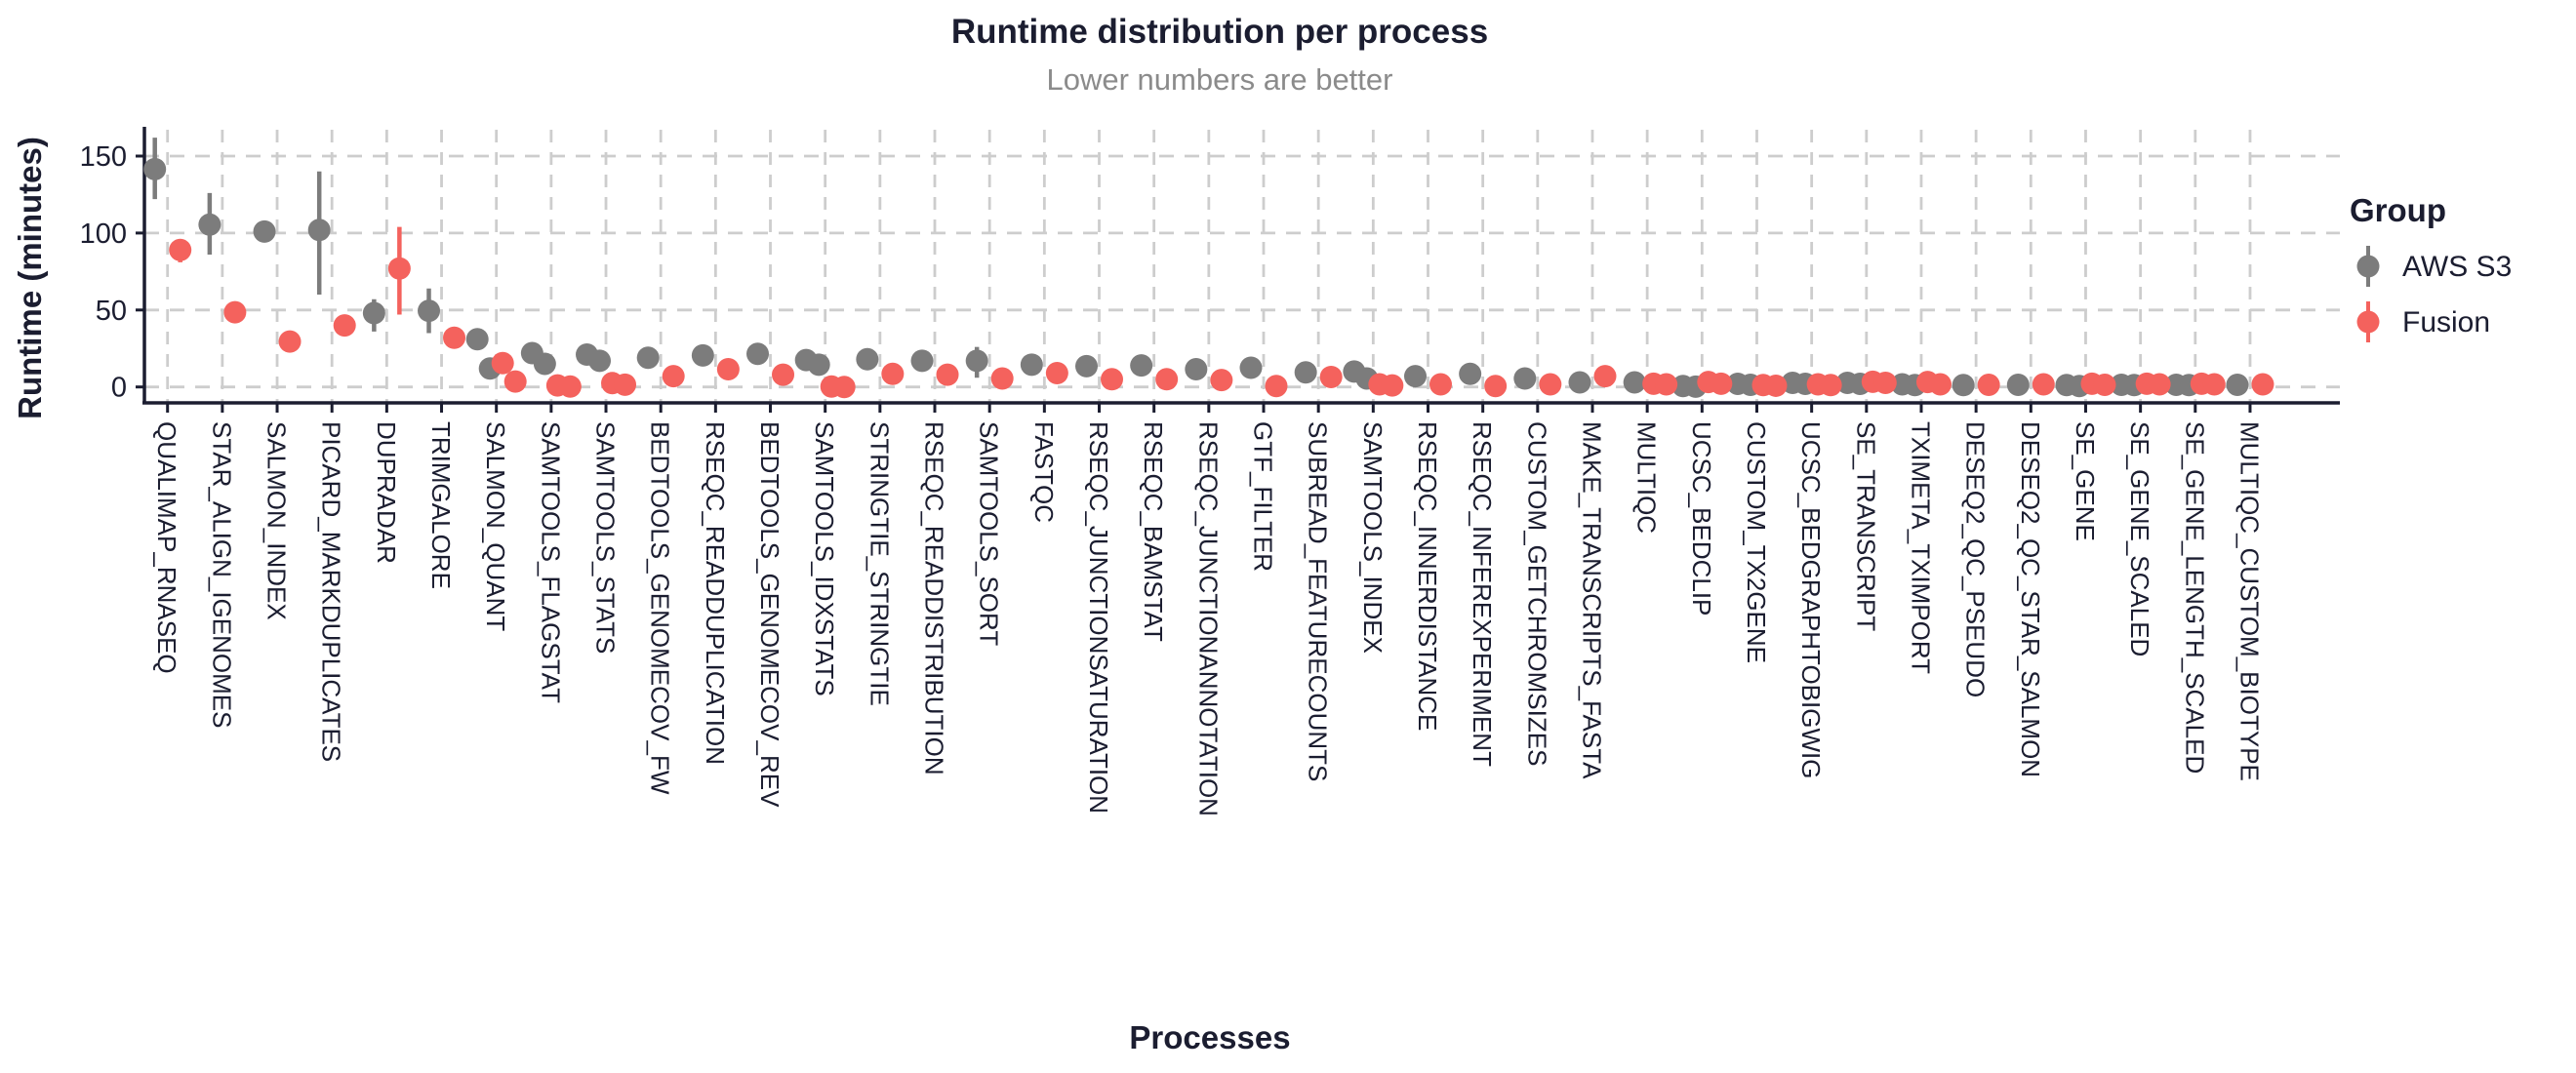 Image resolution: width=2576 pixels, height=1073 pixels. Describe the element at coordinates (2457, 267) in the screenshot. I see `legend-entry-label: AWS S3` at that location.